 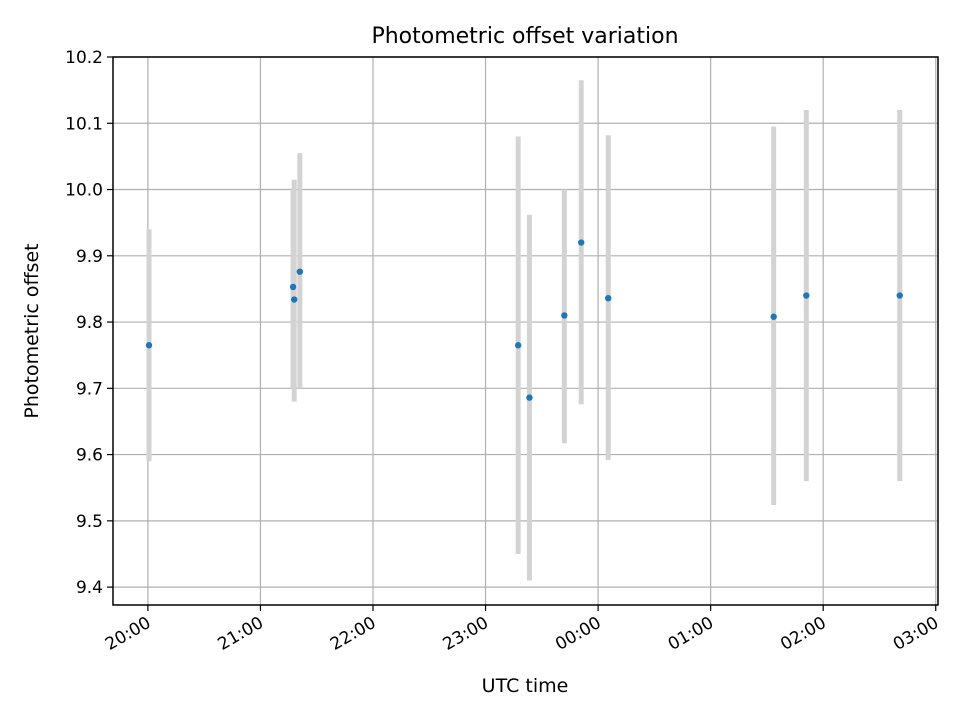 What do you see at coordinates (89, 257) in the screenshot?
I see `y-tick-label: 9.9` at bounding box center [89, 257].